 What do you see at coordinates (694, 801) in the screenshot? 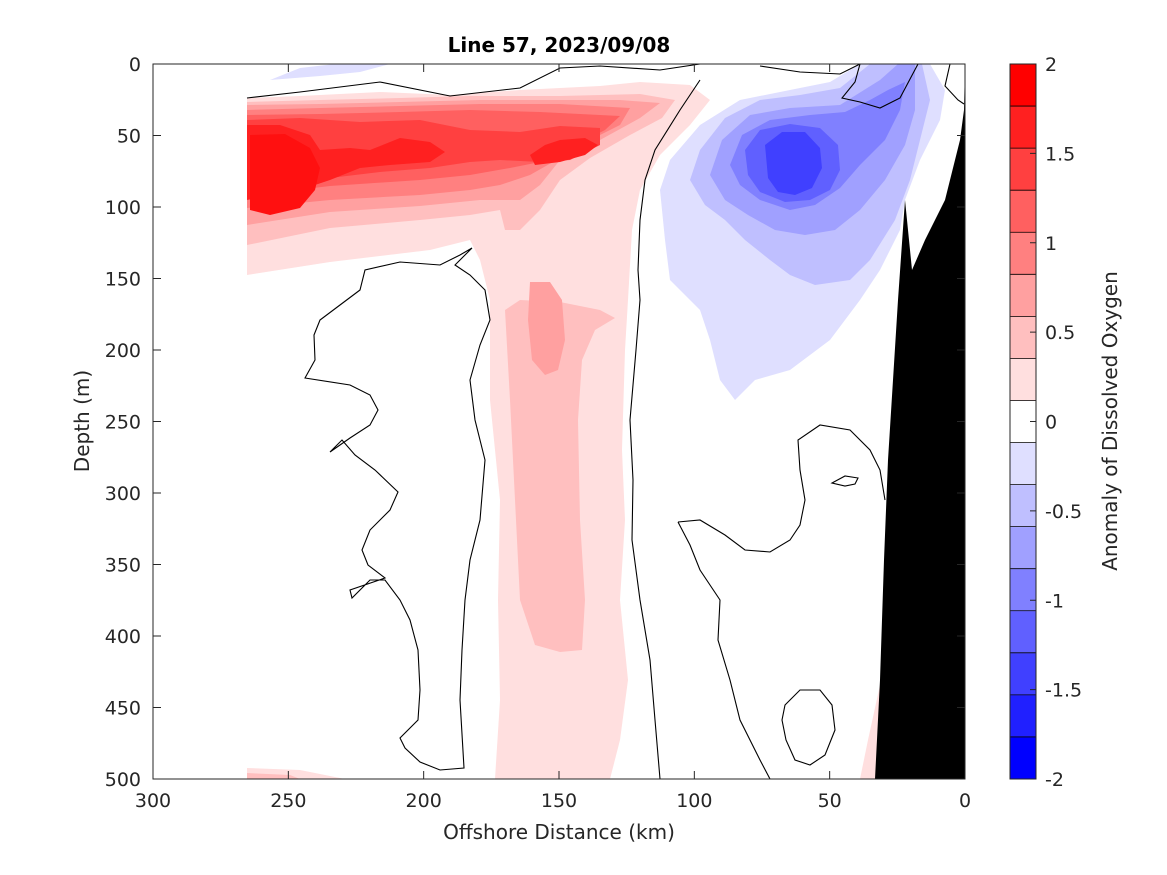
I see `x-tick-label: 100` at bounding box center [694, 801].